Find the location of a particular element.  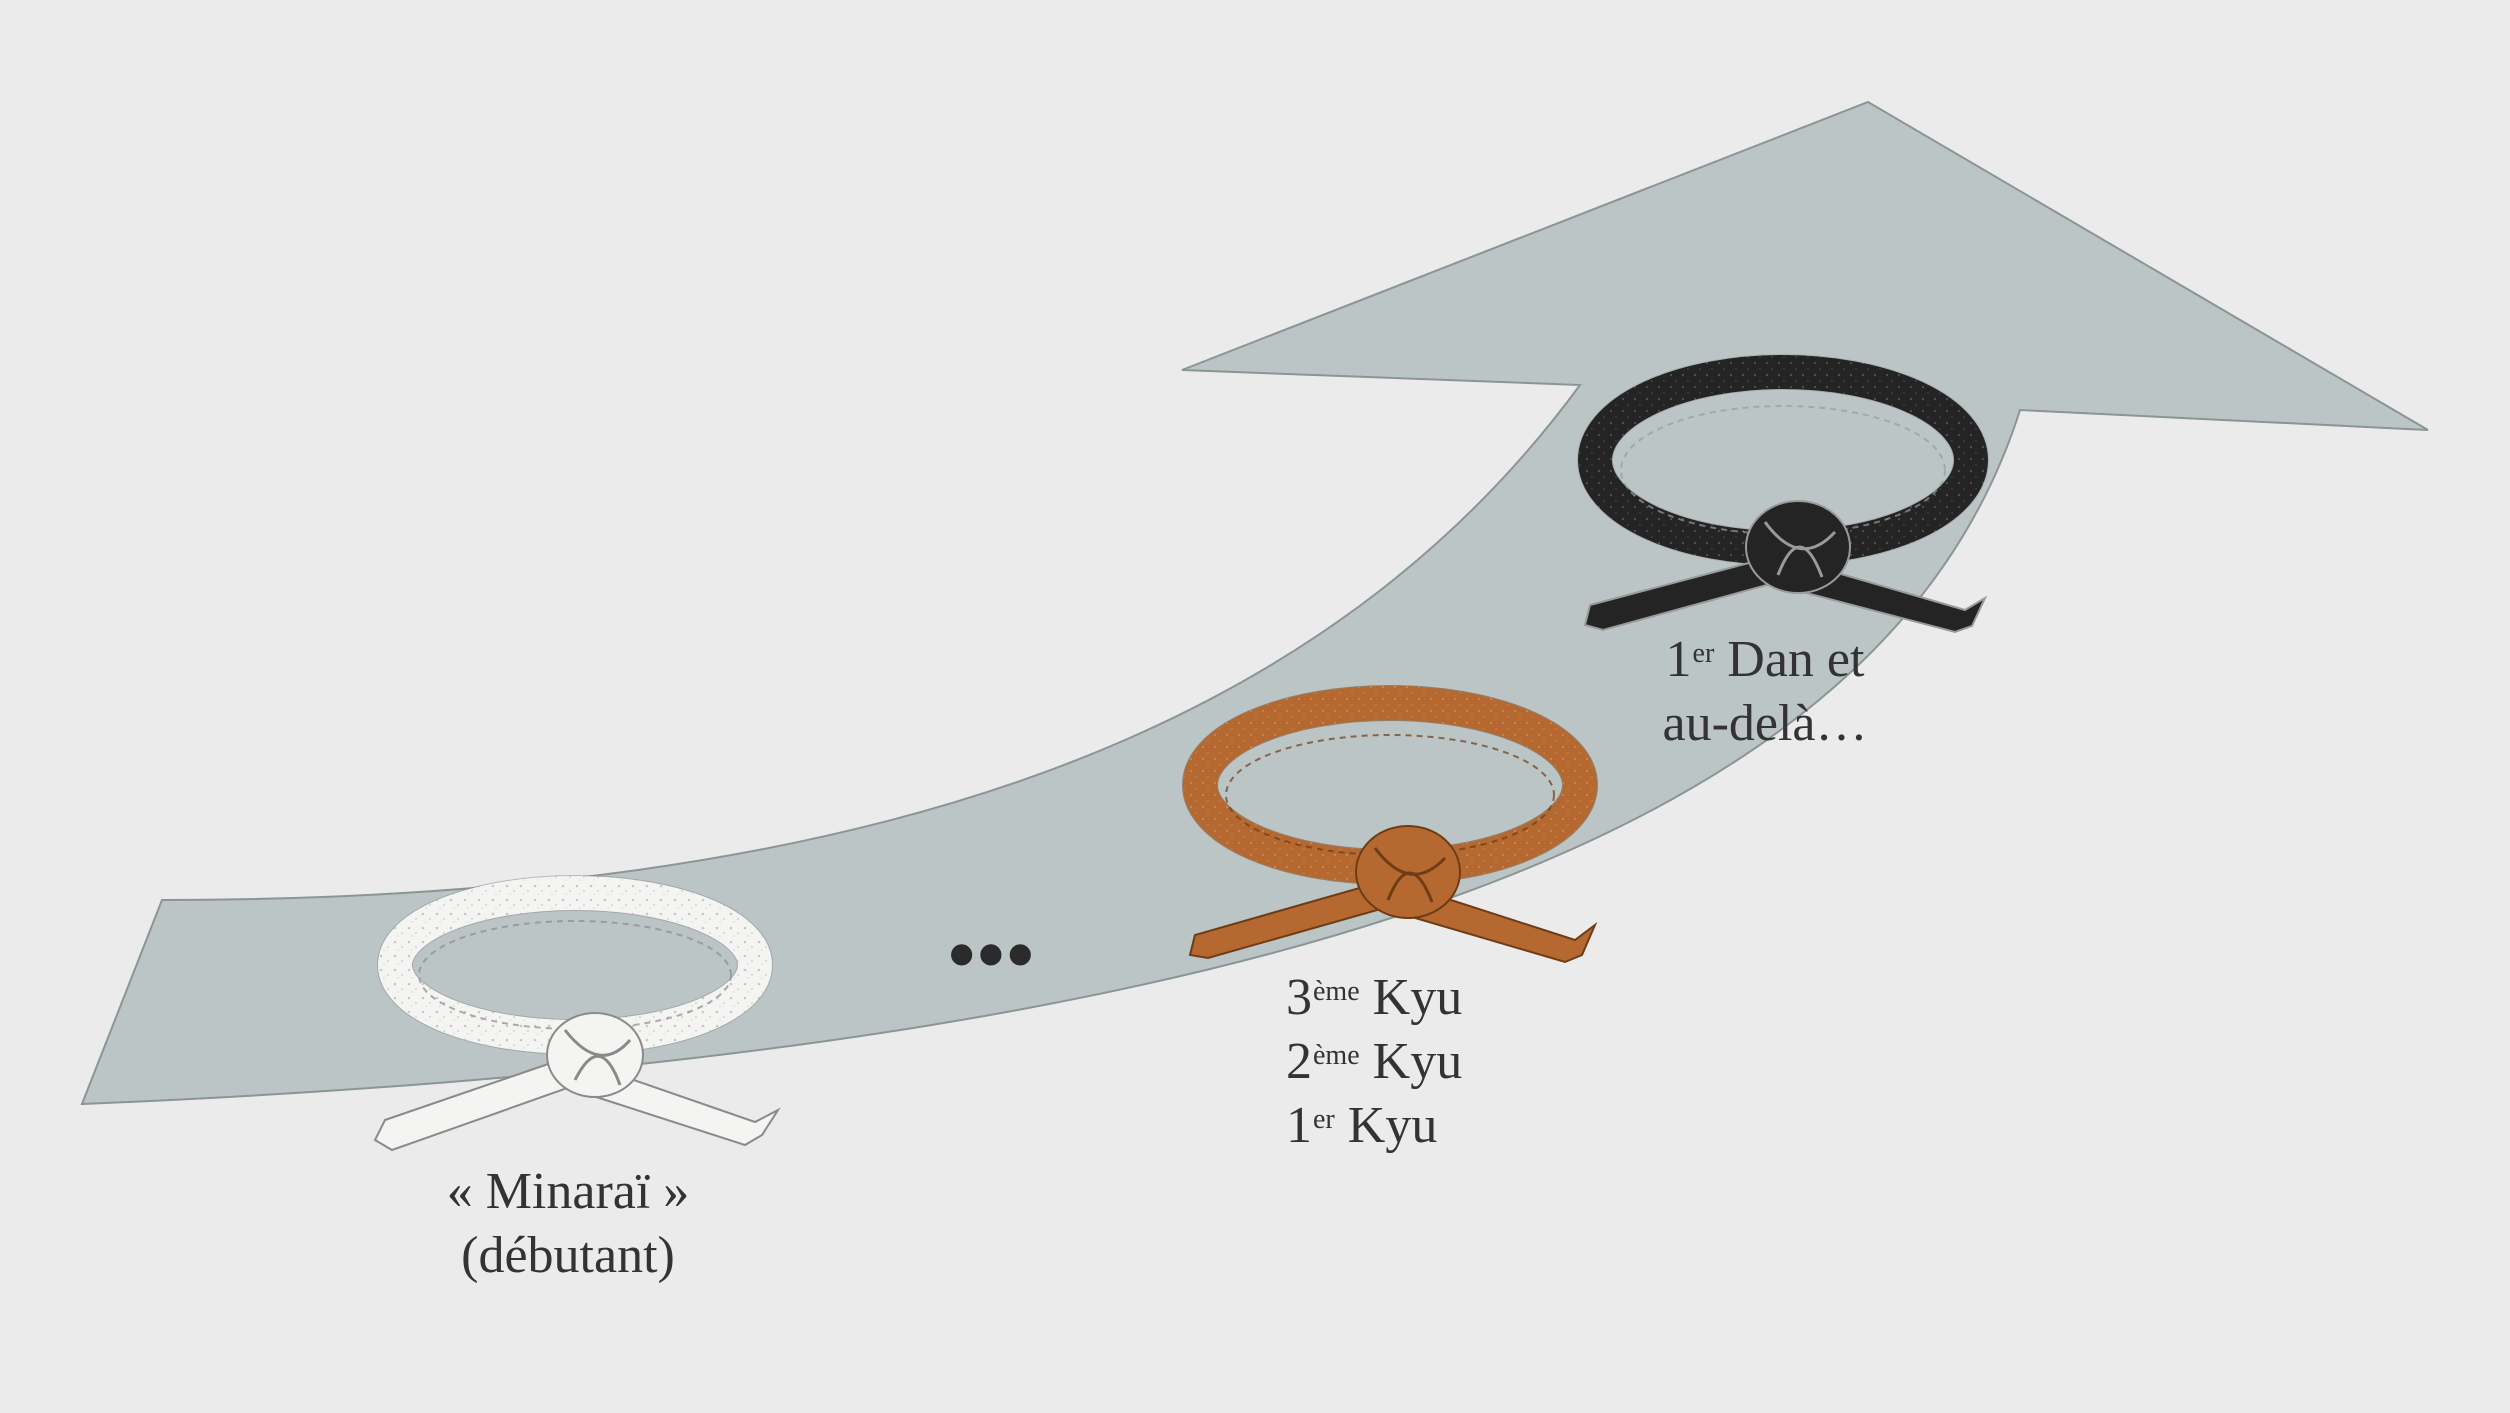

label-line: (débutant) is located at coordinates (568, 1256).